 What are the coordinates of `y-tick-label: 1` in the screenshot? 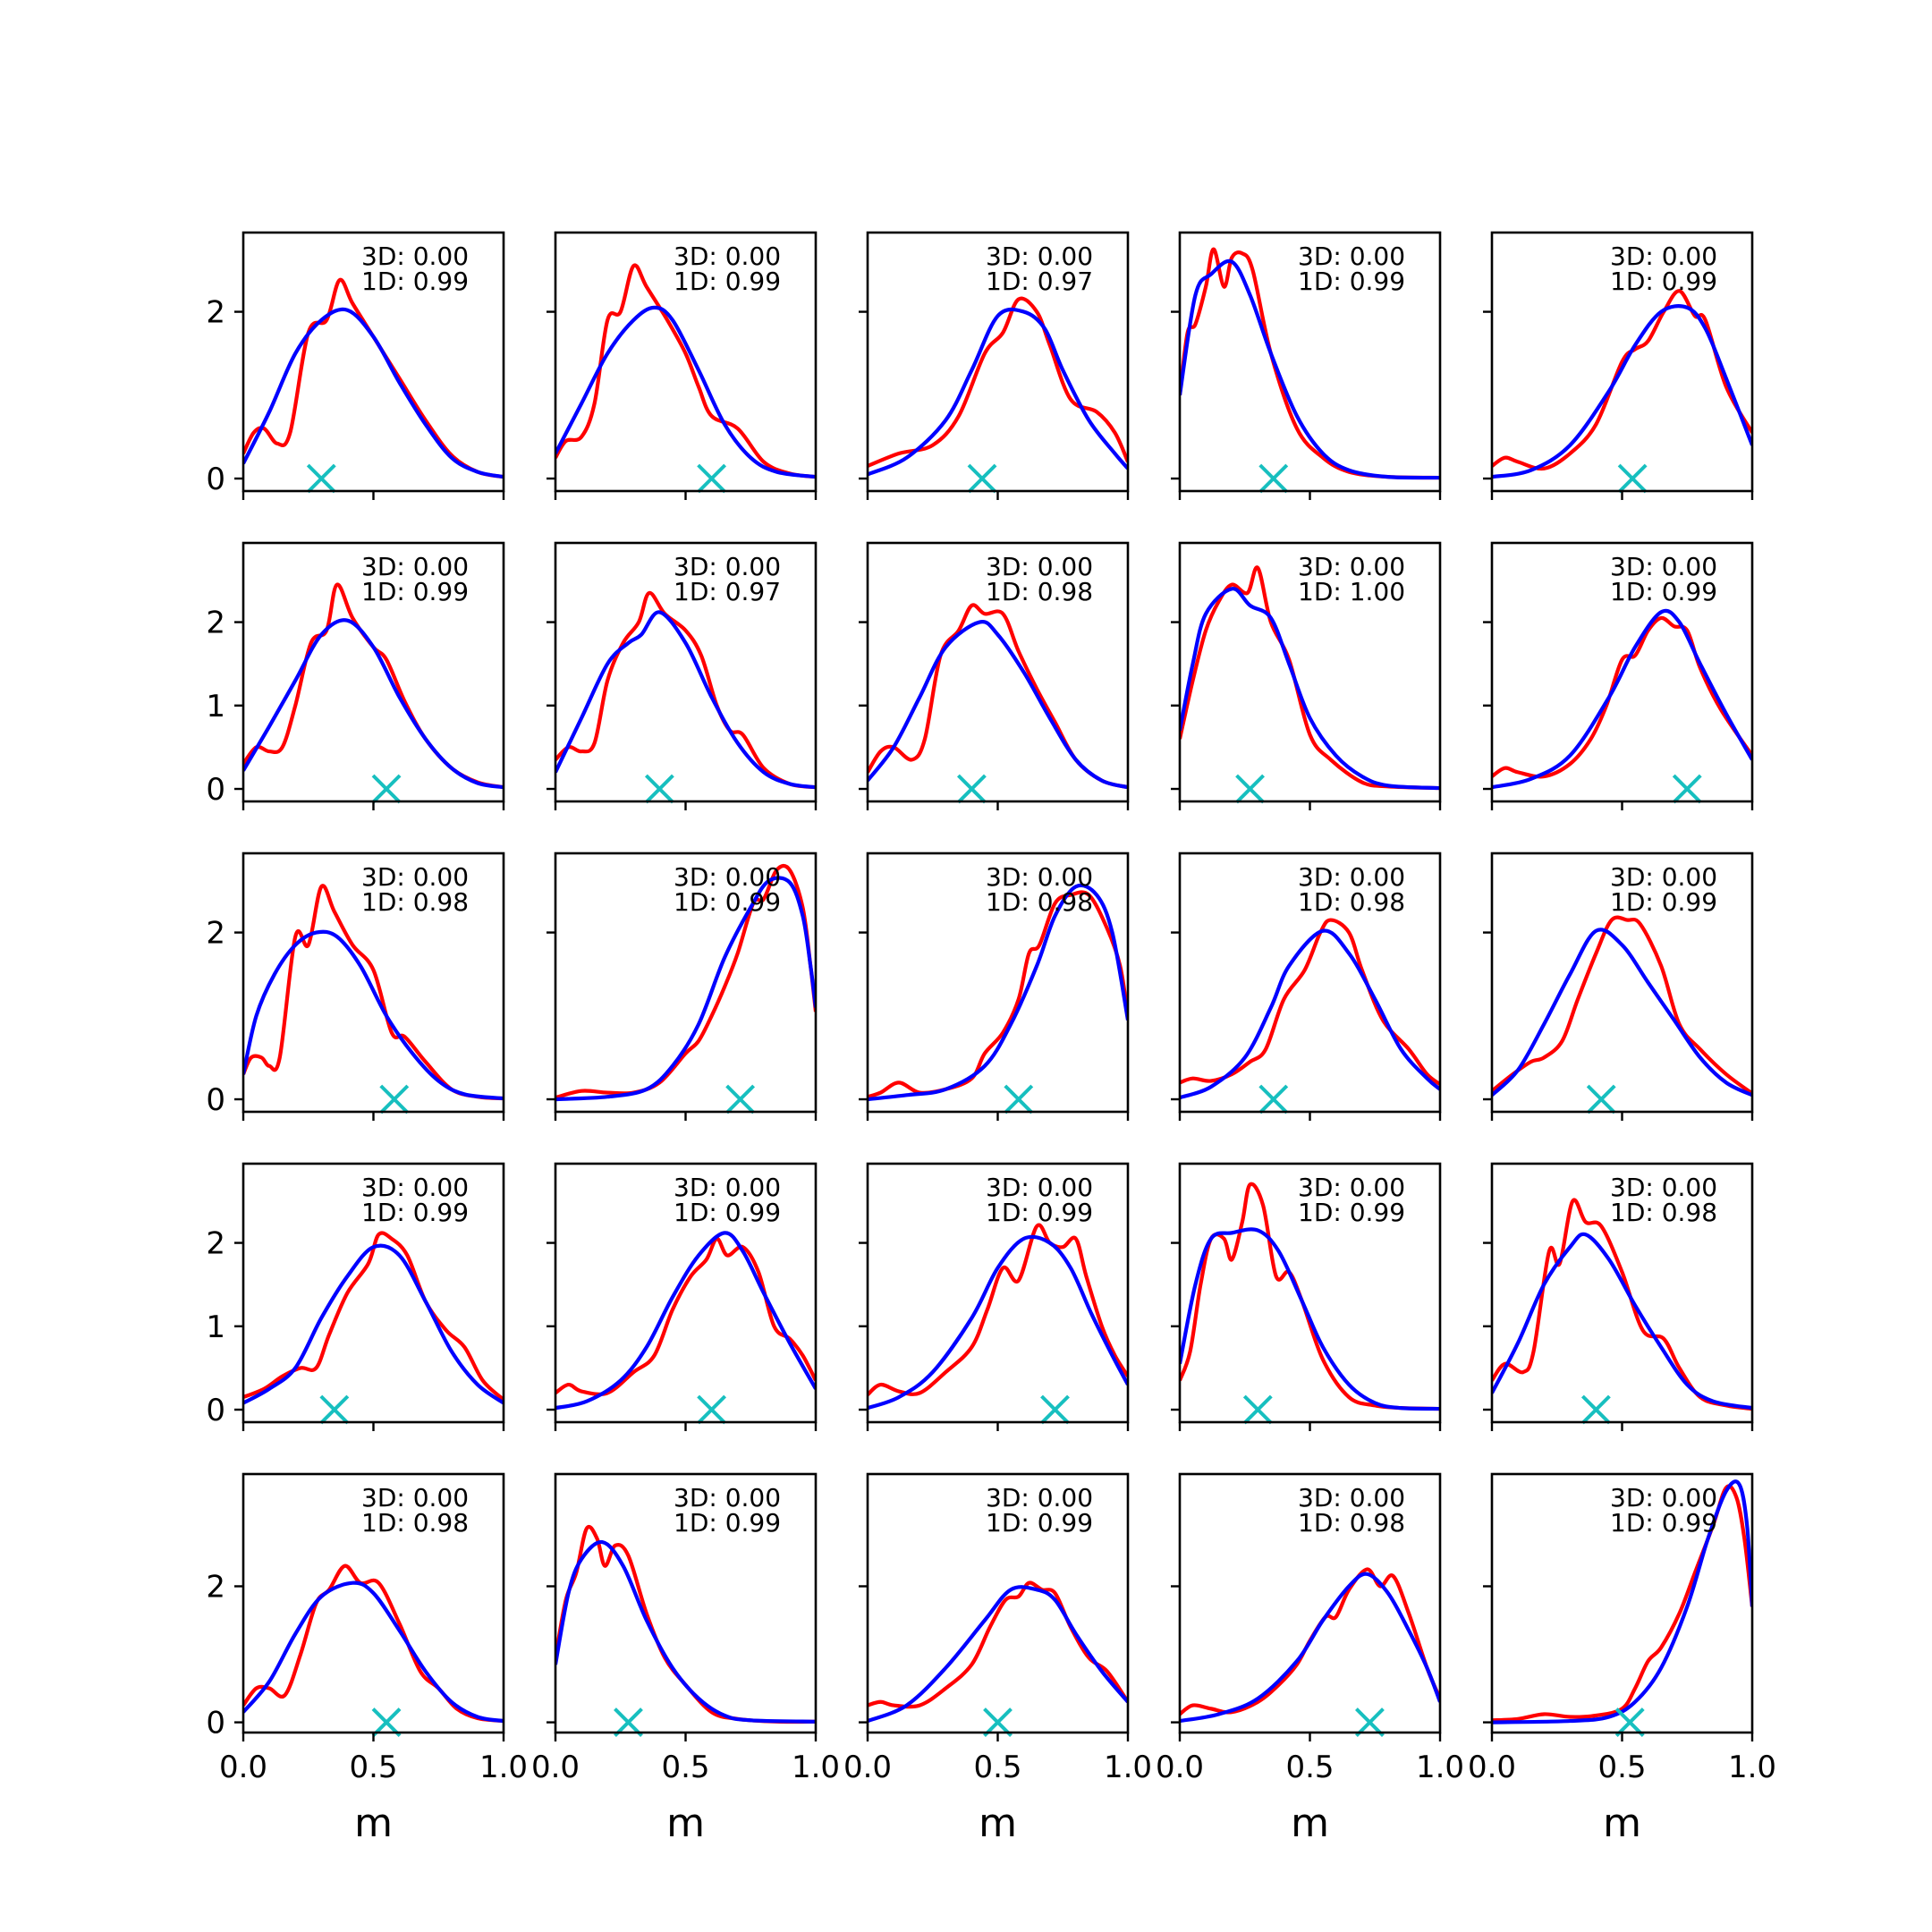 It's located at (215, 706).